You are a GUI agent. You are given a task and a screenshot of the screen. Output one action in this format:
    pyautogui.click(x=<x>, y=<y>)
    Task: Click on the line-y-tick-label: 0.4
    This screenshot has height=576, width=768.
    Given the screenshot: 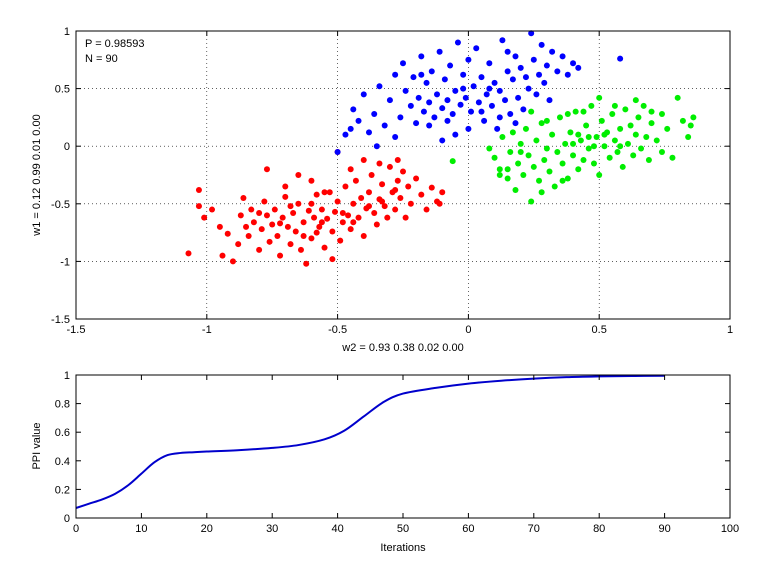 What is the action you would take?
    pyautogui.click(x=62, y=462)
    